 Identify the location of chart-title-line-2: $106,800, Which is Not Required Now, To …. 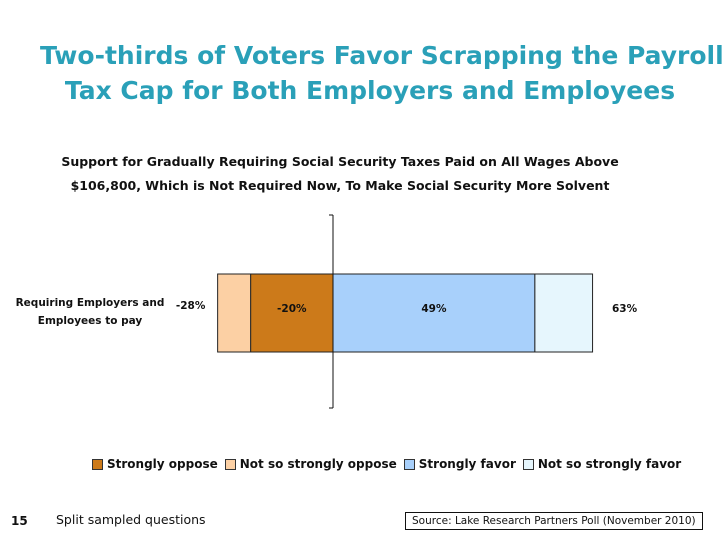
(340, 185).